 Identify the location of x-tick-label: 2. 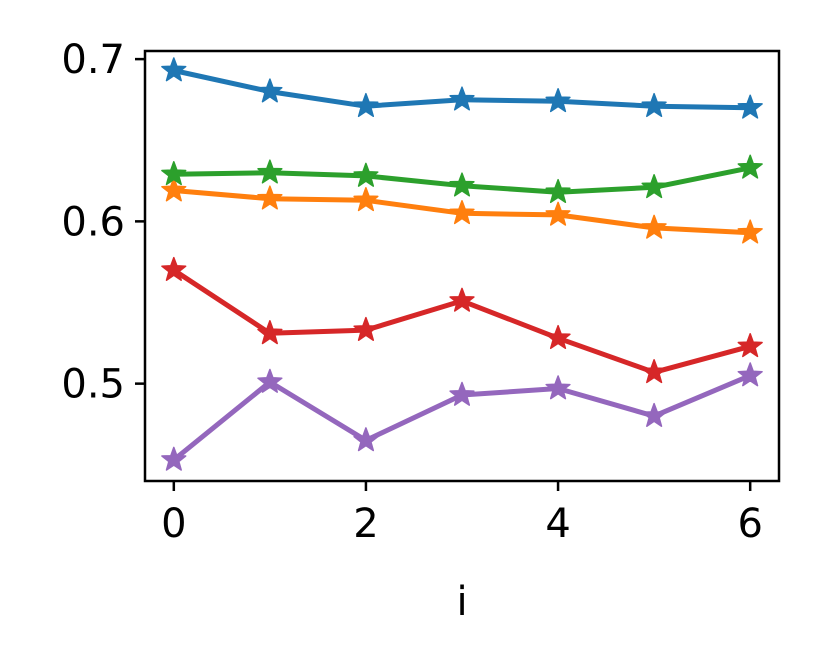
(365, 524).